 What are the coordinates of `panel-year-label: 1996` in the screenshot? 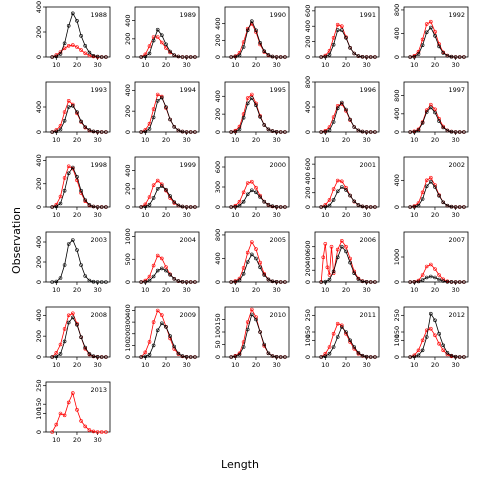 It's located at (367, 90).